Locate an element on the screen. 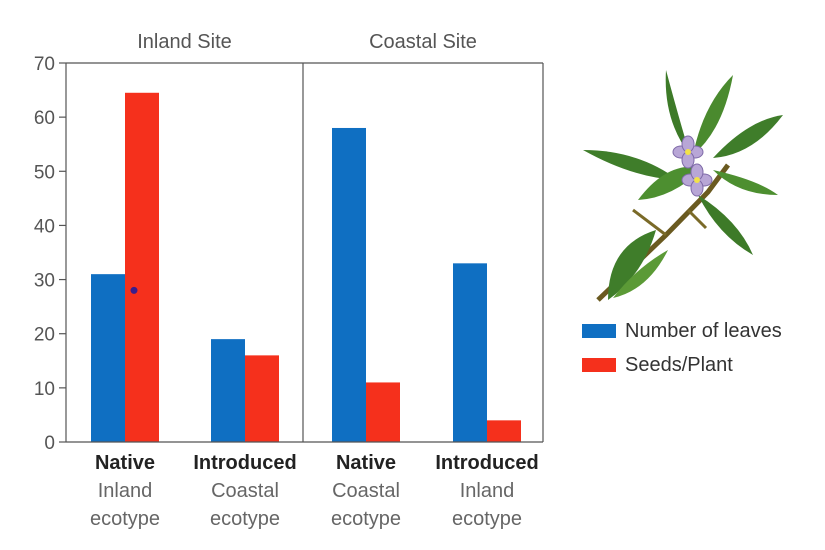 The width and height of the screenshot is (825, 550). legend-item-seeds: Seeds/Plant is located at coordinates (682, 365).